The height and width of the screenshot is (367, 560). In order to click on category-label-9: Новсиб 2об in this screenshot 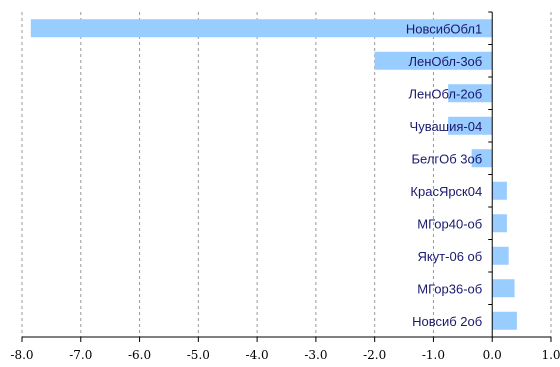, I will do `click(447, 321)`.